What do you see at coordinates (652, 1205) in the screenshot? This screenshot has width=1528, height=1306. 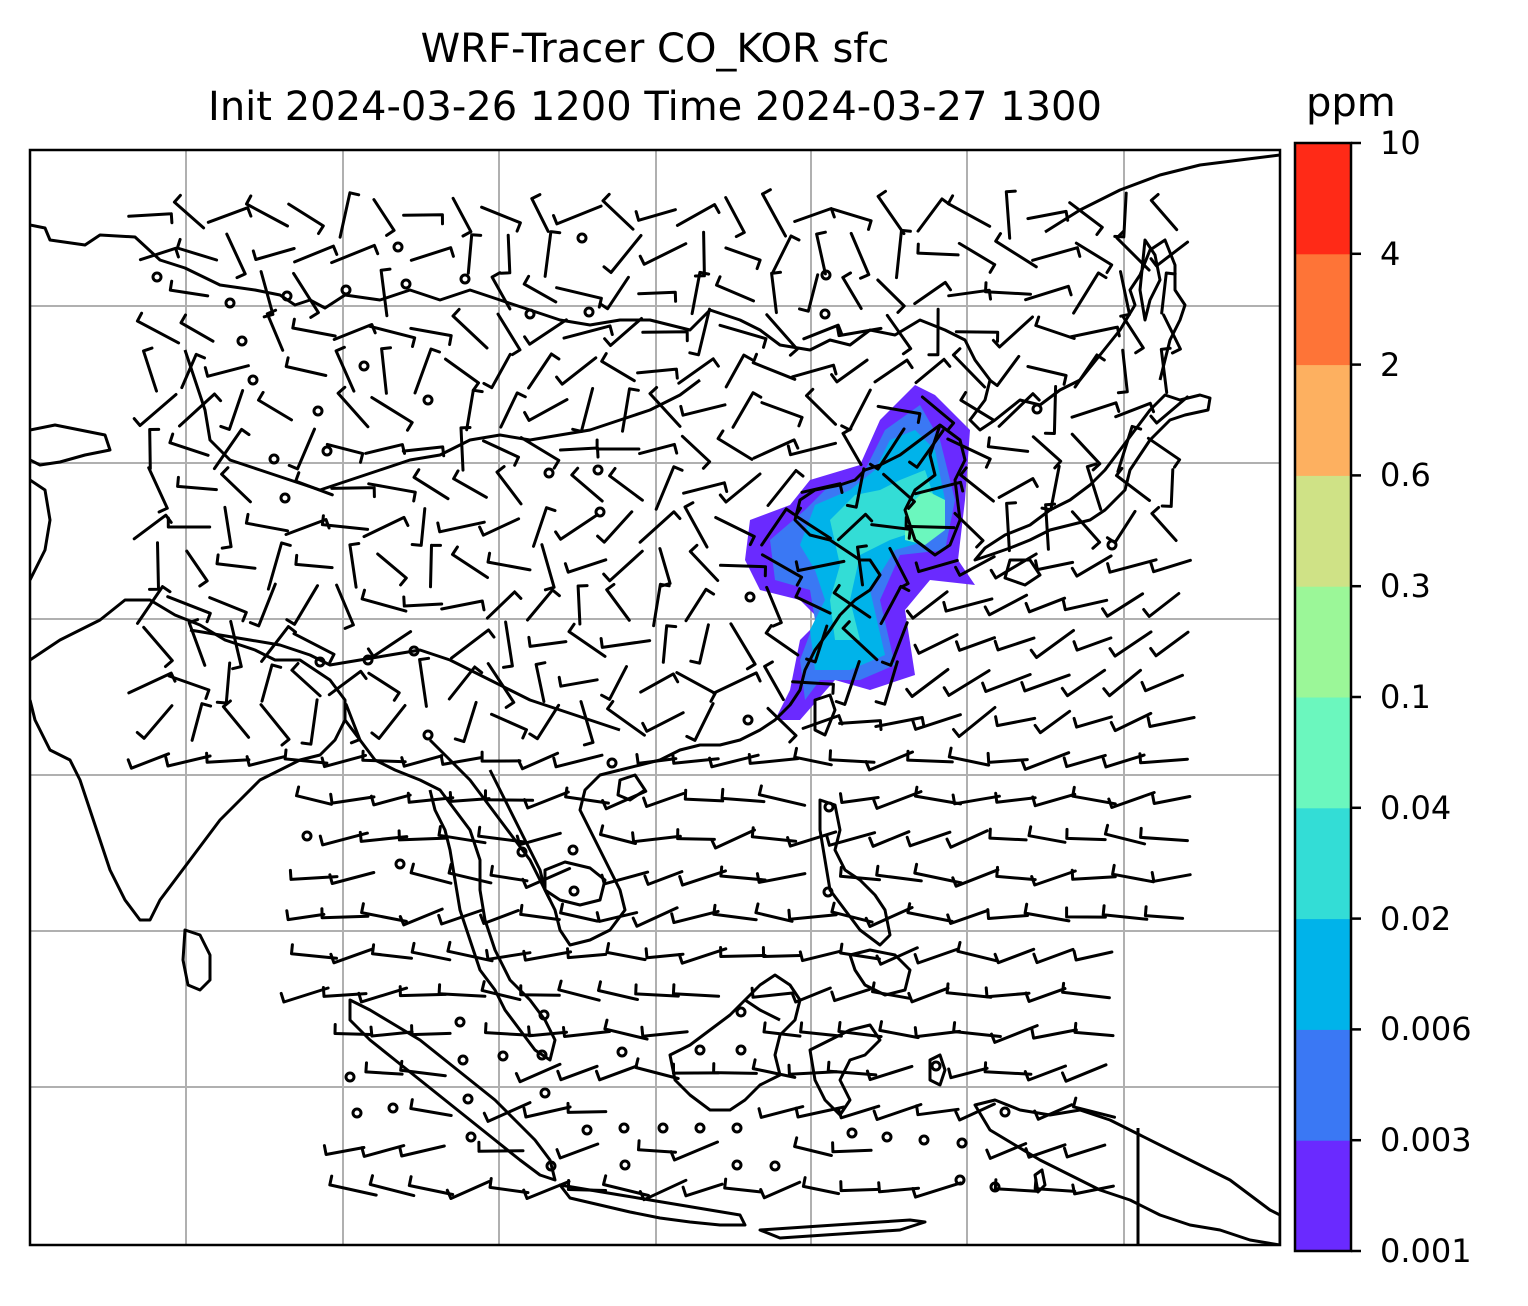 I see `coast-java` at bounding box center [652, 1205].